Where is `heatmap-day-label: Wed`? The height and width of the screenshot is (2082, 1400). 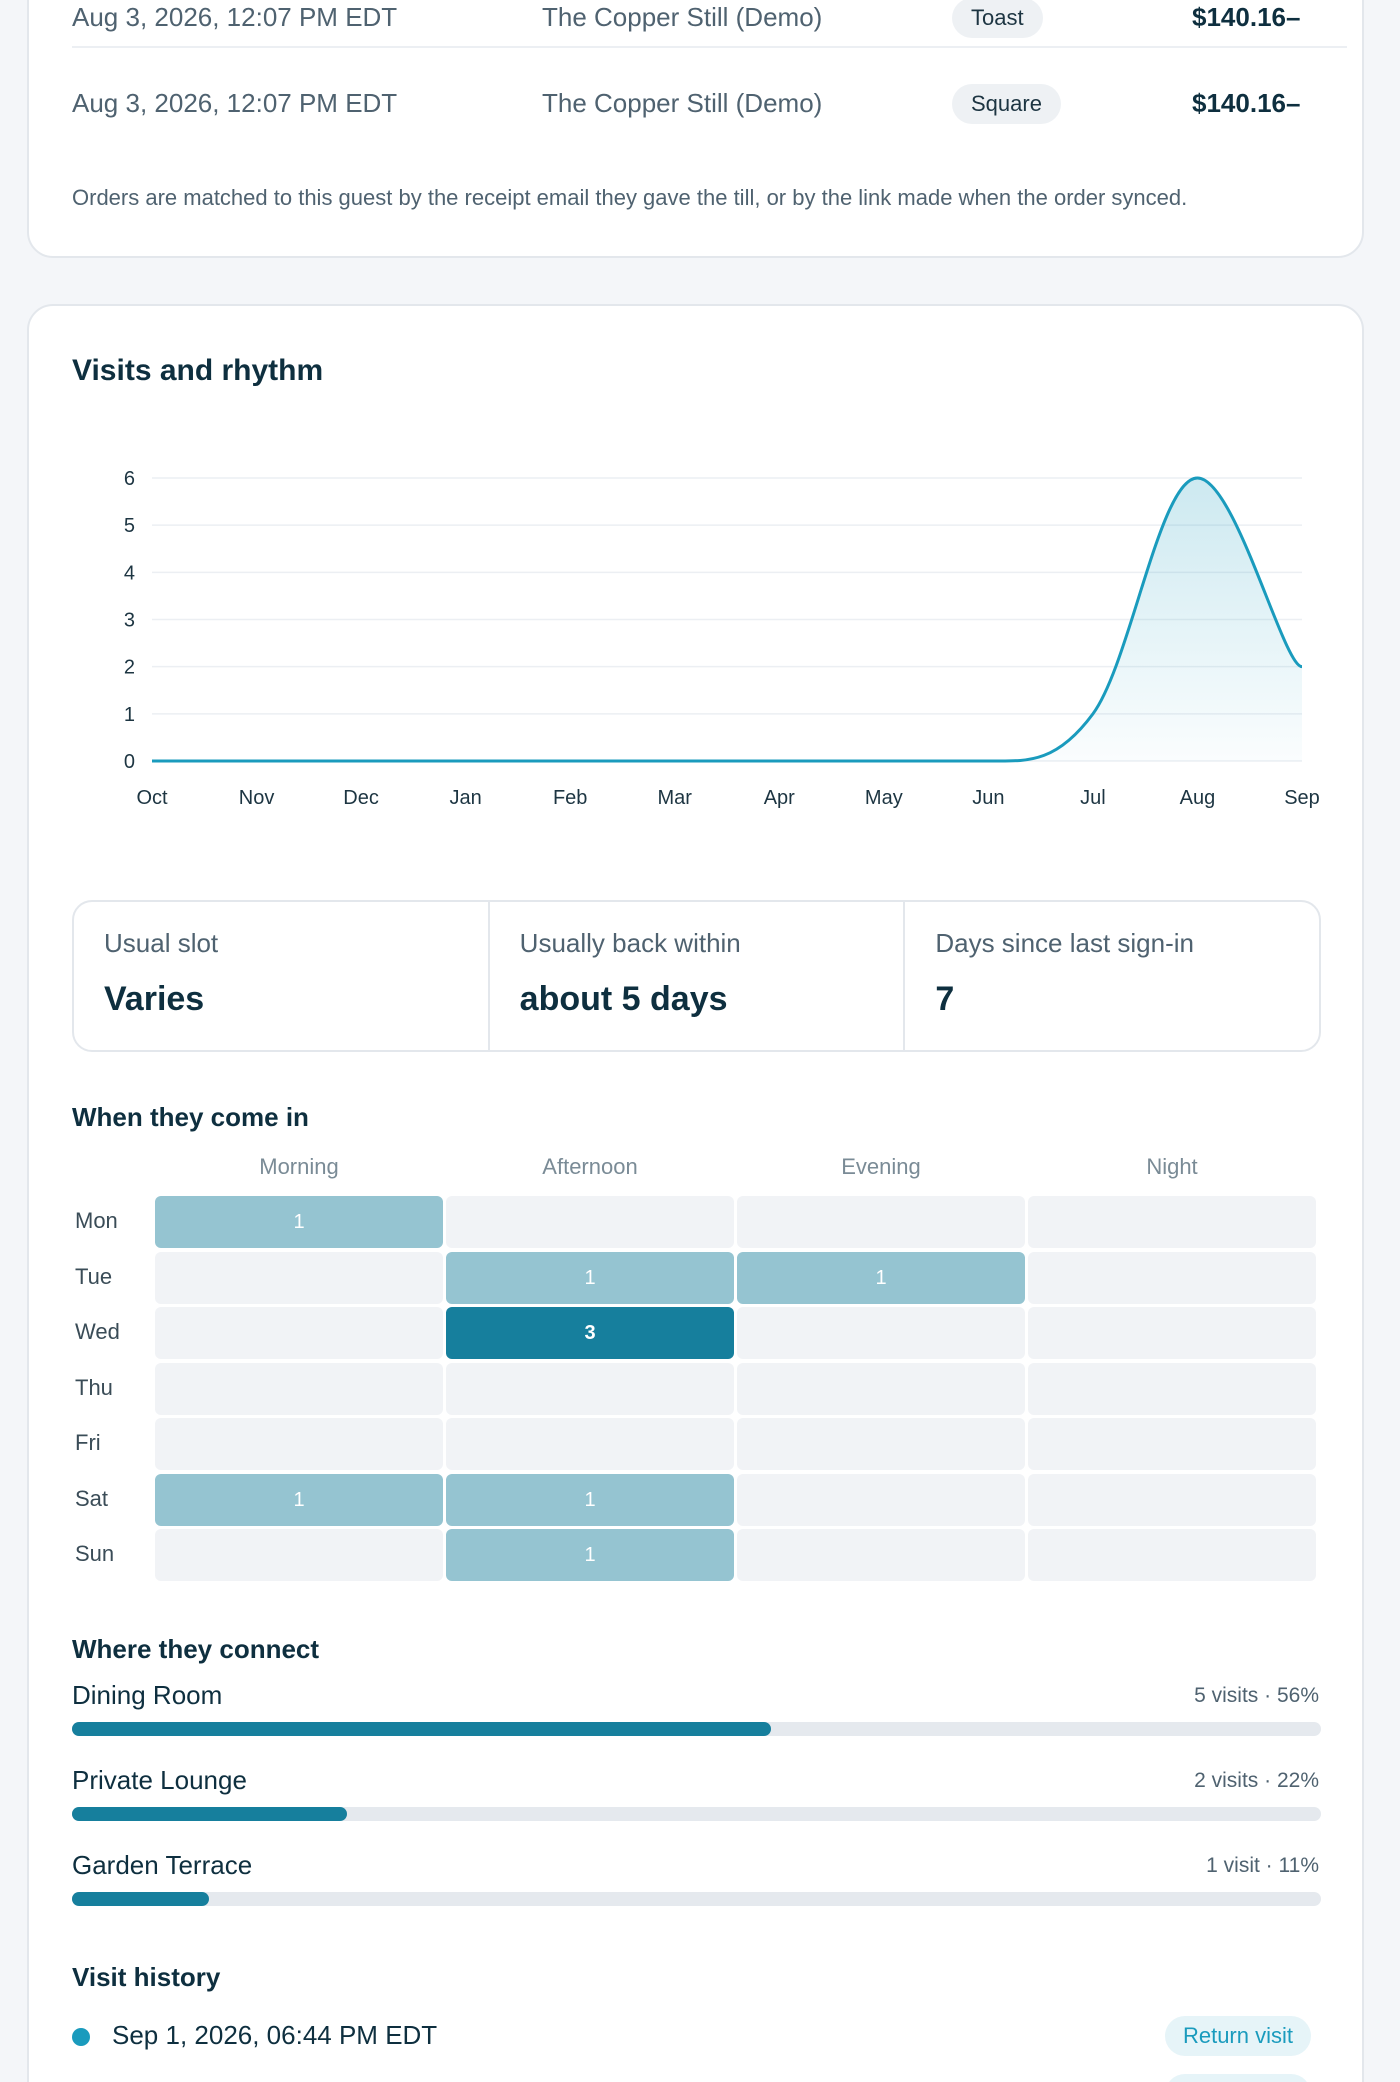 heatmap-day-label: Wed is located at coordinates (97, 1331).